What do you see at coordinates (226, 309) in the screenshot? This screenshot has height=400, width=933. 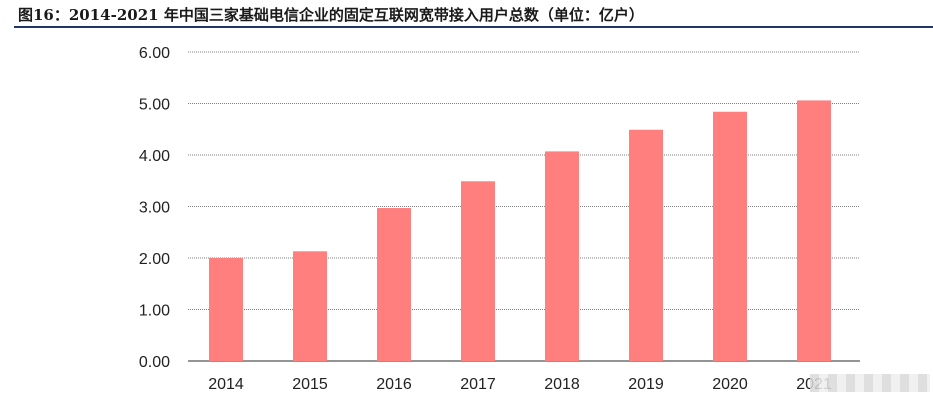 I see `bar-2014` at bounding box center [226, 309].